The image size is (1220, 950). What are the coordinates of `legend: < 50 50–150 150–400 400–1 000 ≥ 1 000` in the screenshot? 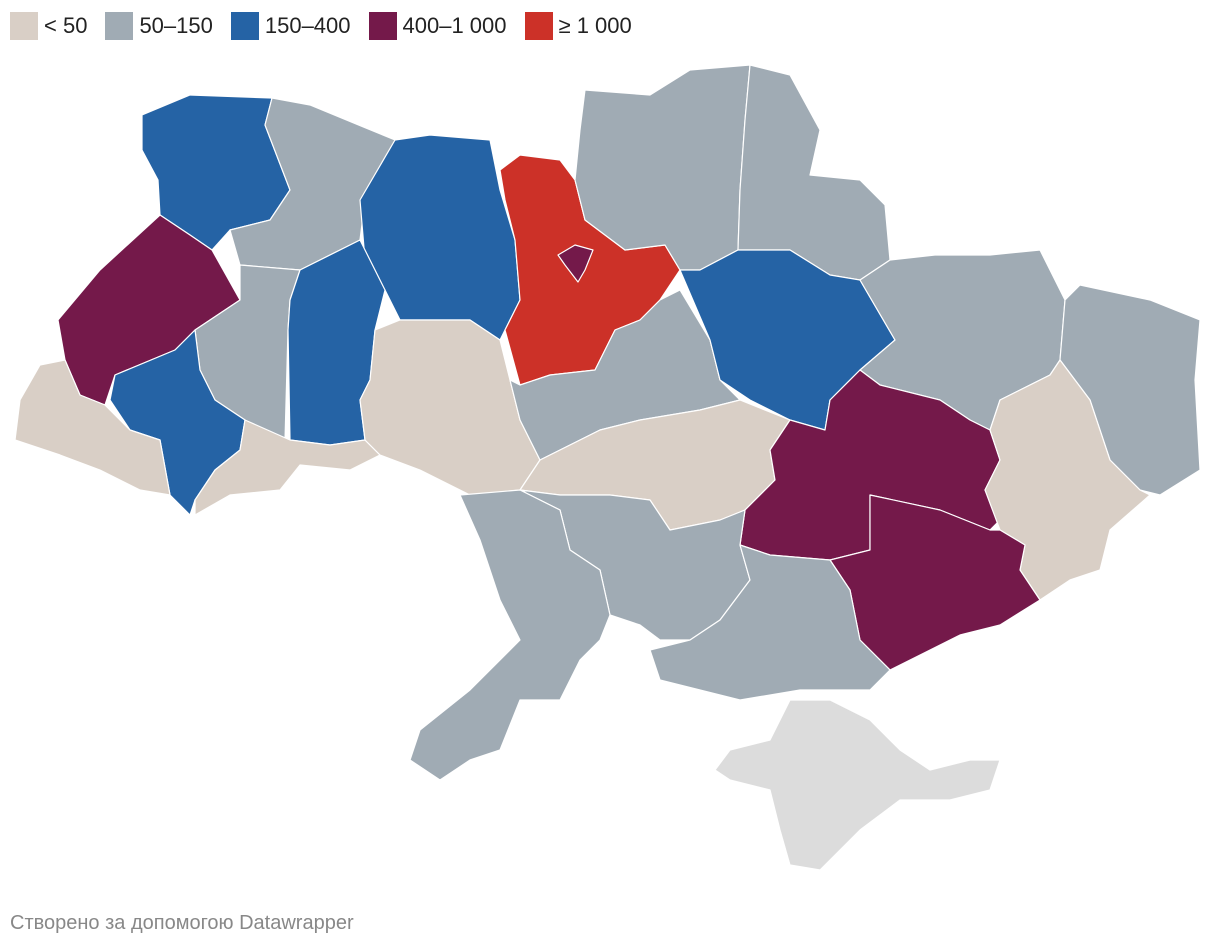 It's located at (321, 26).